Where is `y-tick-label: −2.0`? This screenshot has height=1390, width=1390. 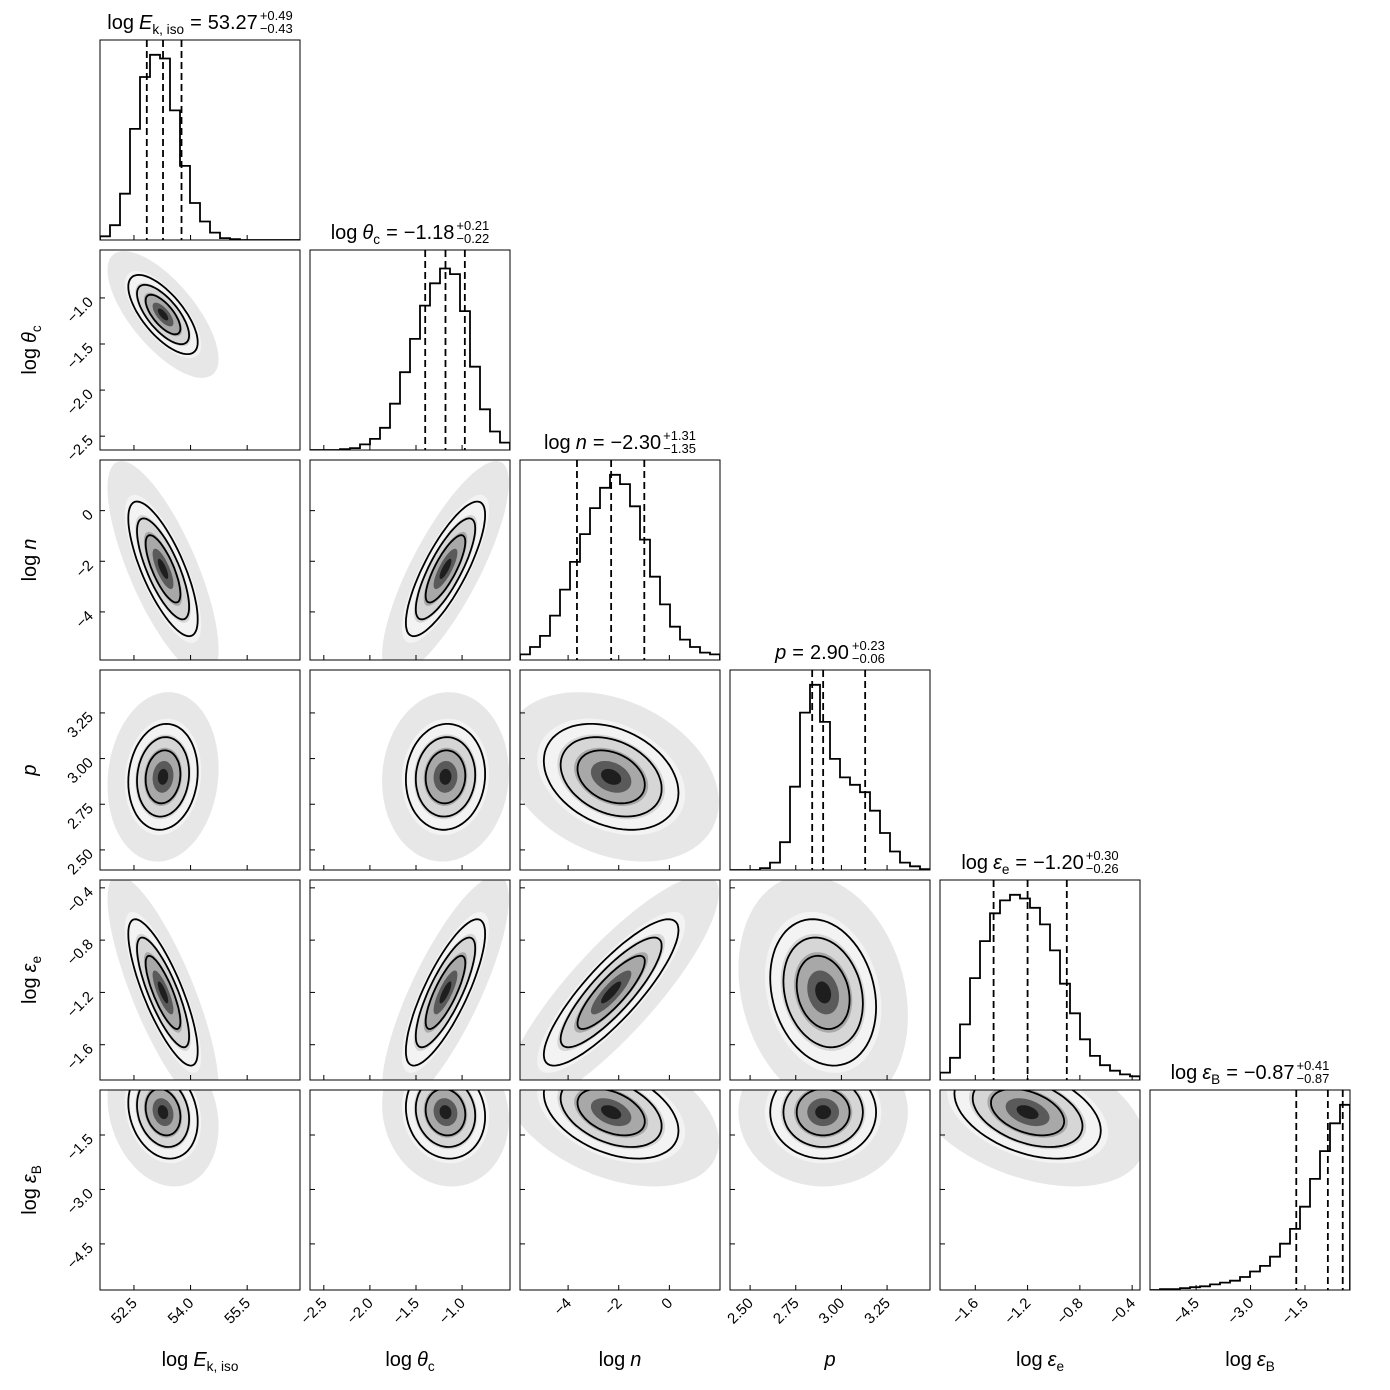 y-tick-label: −2.0 is located at coordinates (80, 402).